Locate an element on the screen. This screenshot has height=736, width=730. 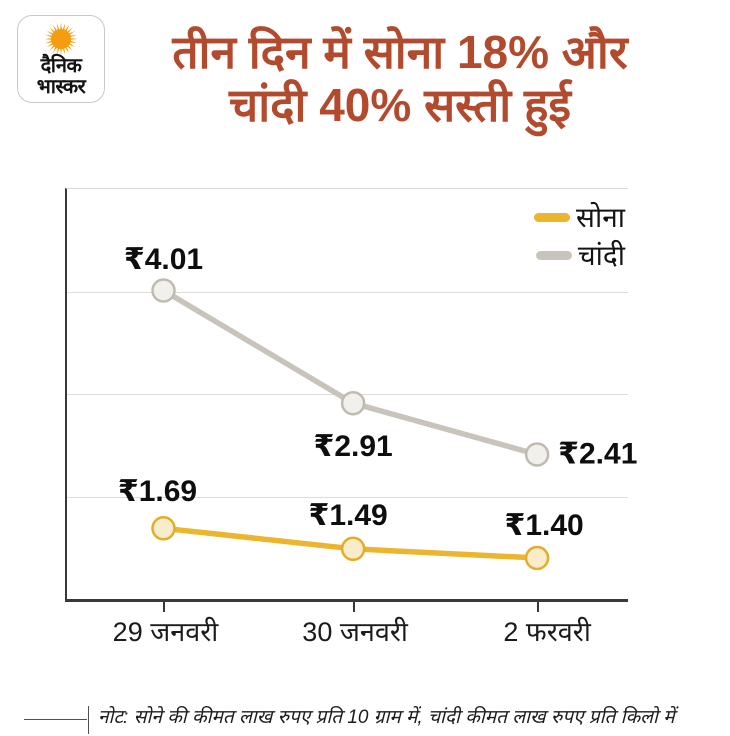
value-label: ₹1.40 is located at coordinates (544, 525).